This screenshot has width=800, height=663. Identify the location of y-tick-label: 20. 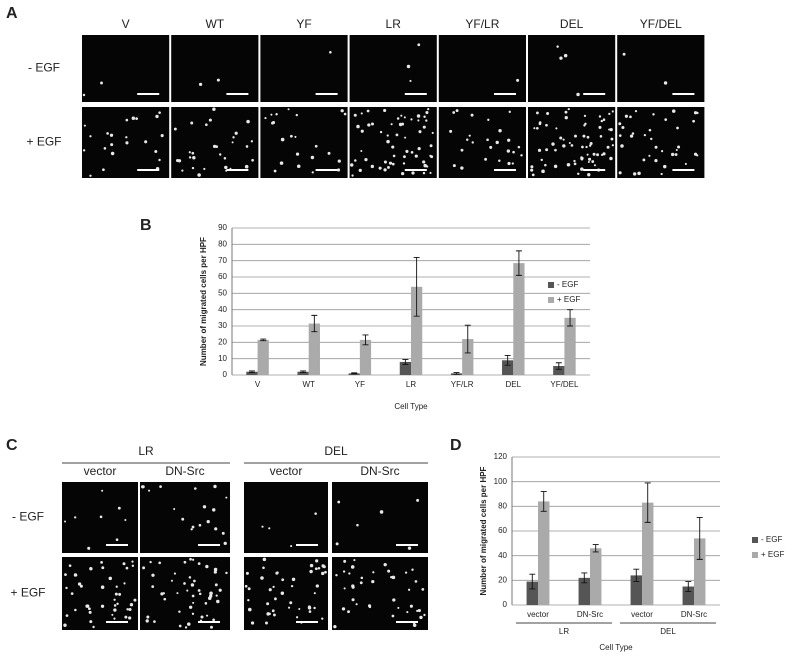
(502, 579).